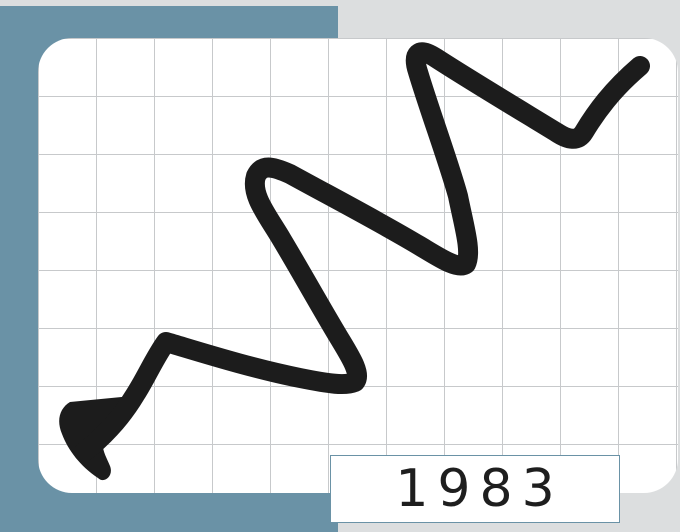 Image resolution: width=680 pixels, height=532 pixels. What do you see at coordinates (479, 489) in the screenshot?
I see `year-label: 1983` at bounding box center [479, 489].